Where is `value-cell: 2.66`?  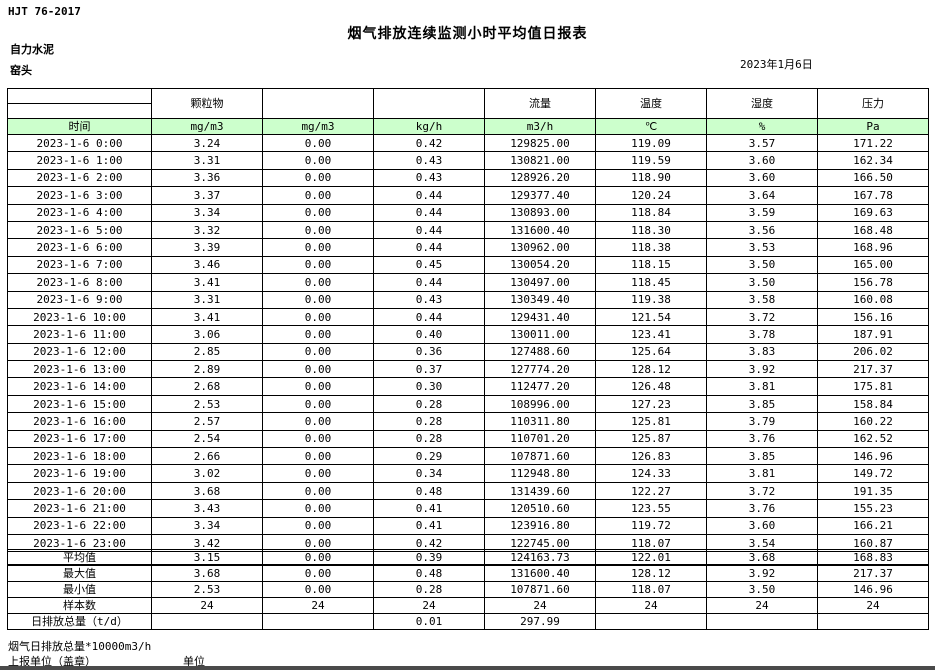
value-cell: 2.66 is located at coordinates (207, 456).